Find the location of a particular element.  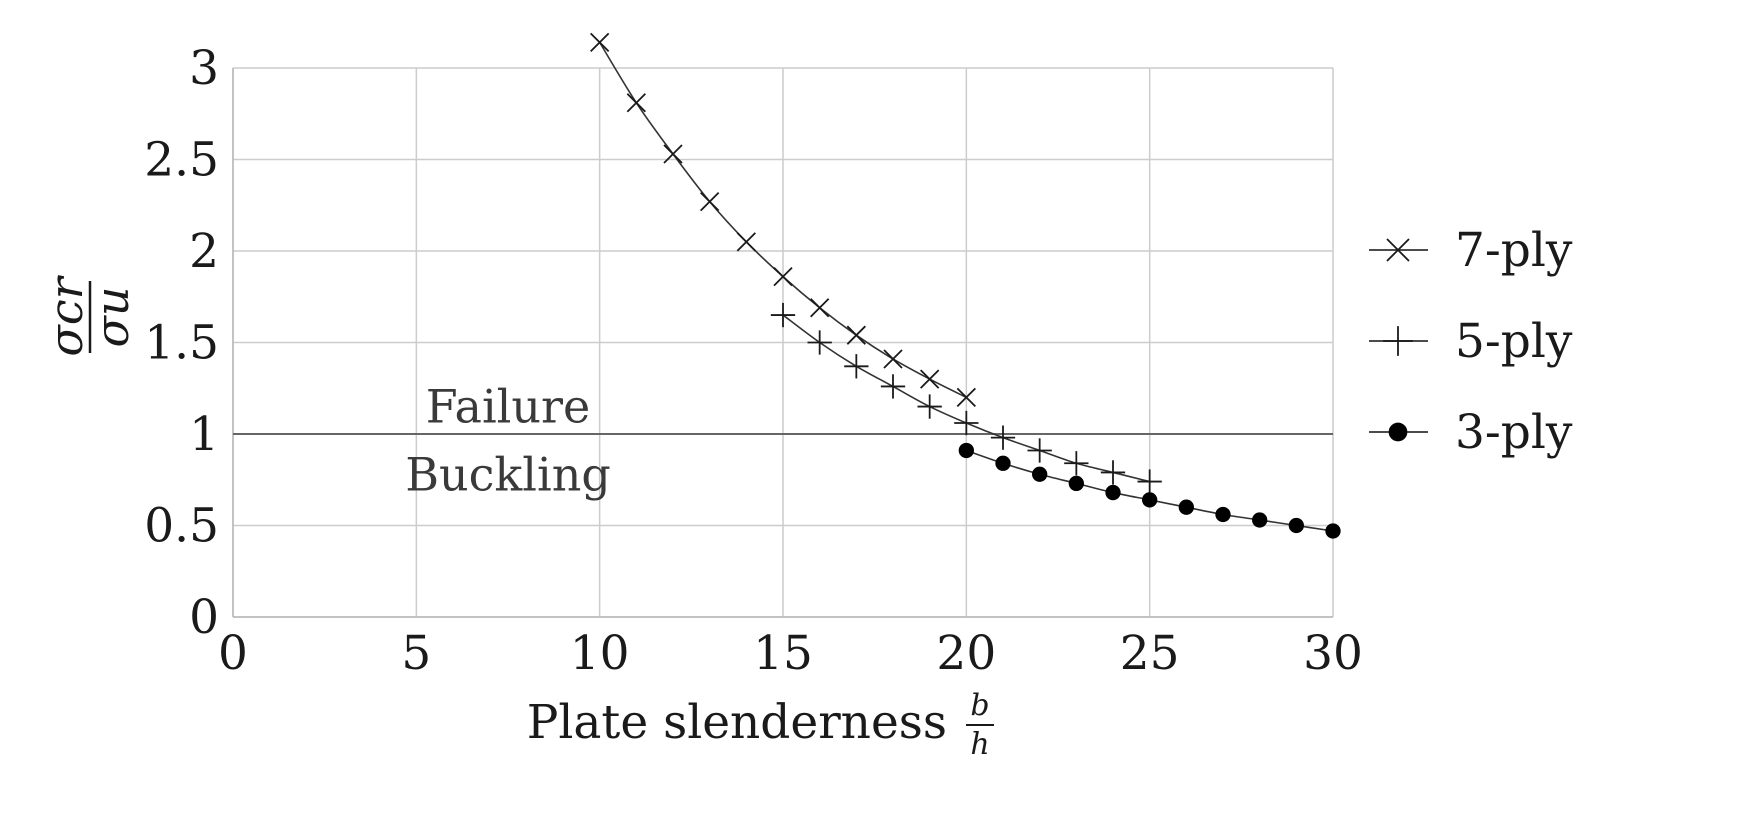

x-axis-label-denominator: h is located at coordinates (979, 744).